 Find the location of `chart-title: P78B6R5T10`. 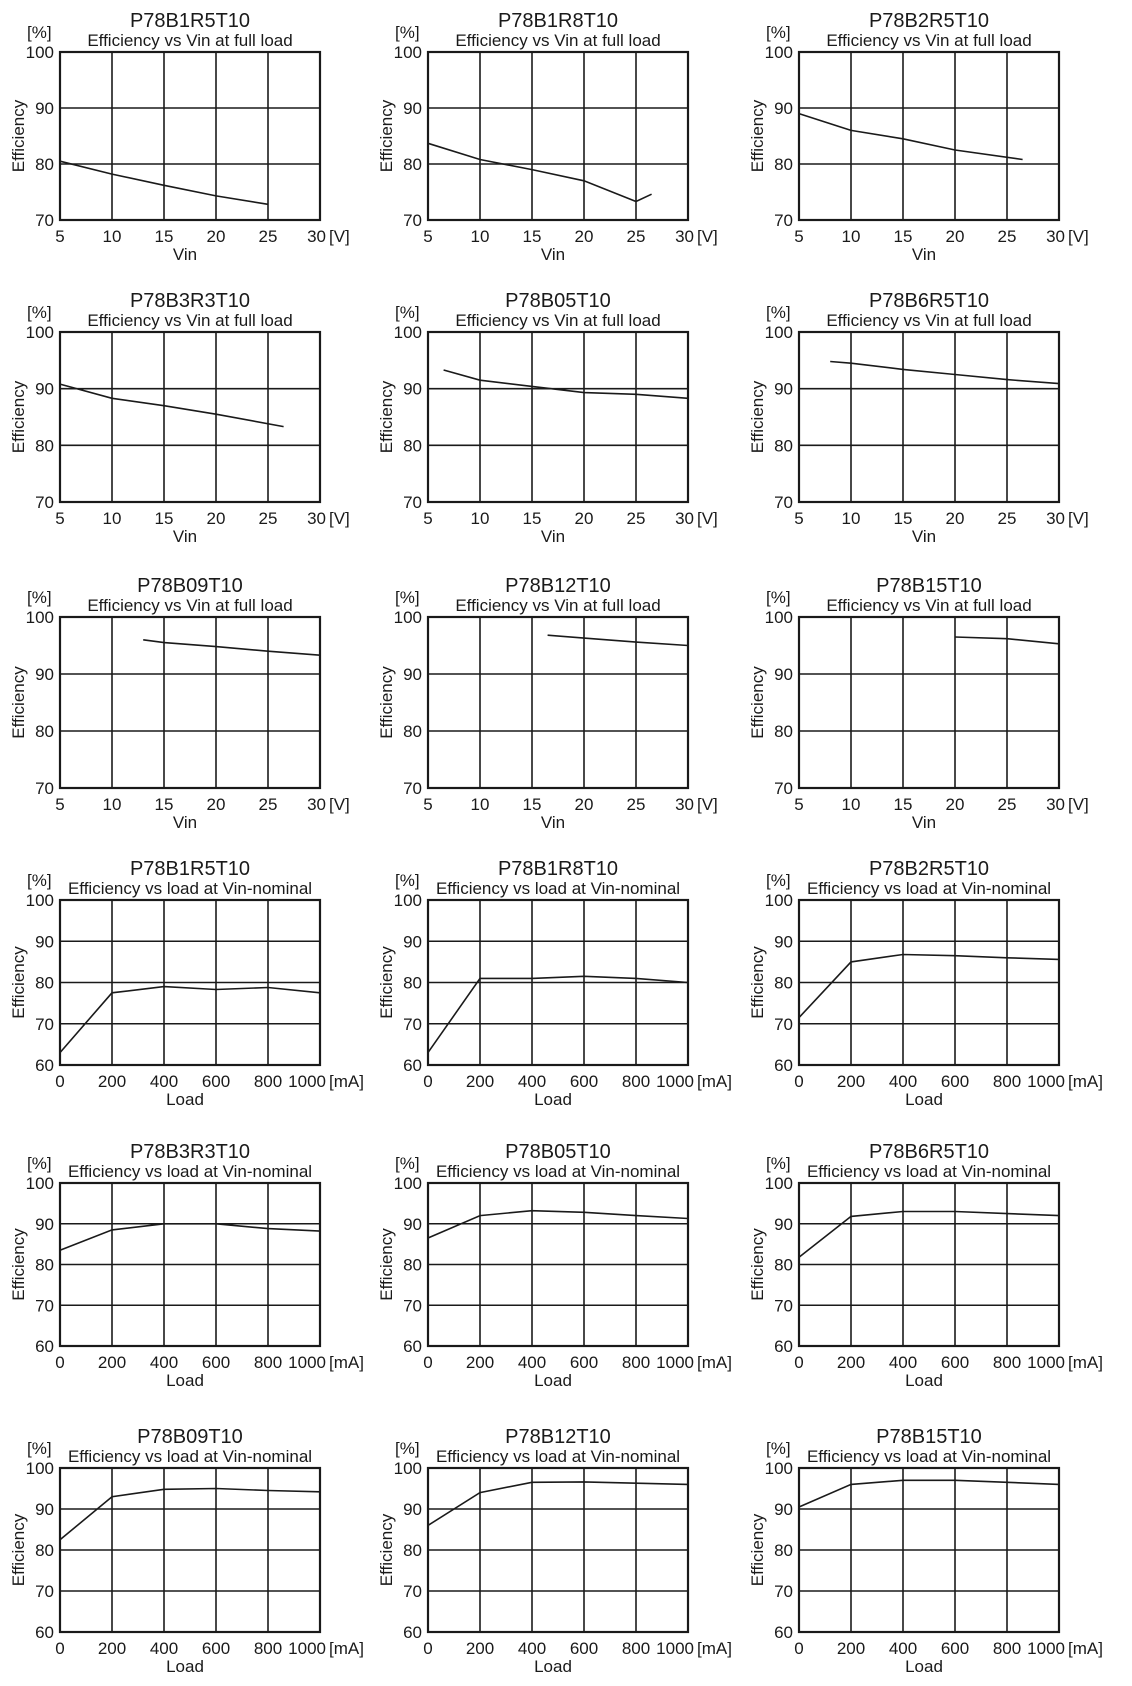

chart-title: P78B6R5T10 is located at coordinates (929, 301).